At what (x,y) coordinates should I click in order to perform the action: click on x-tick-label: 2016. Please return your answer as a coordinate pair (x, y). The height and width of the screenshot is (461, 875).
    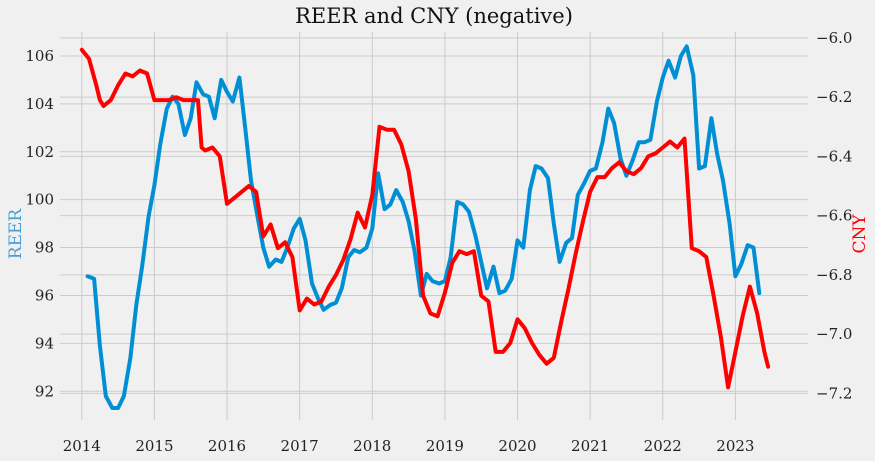
    Looking at the image, I should click on (227, 446).